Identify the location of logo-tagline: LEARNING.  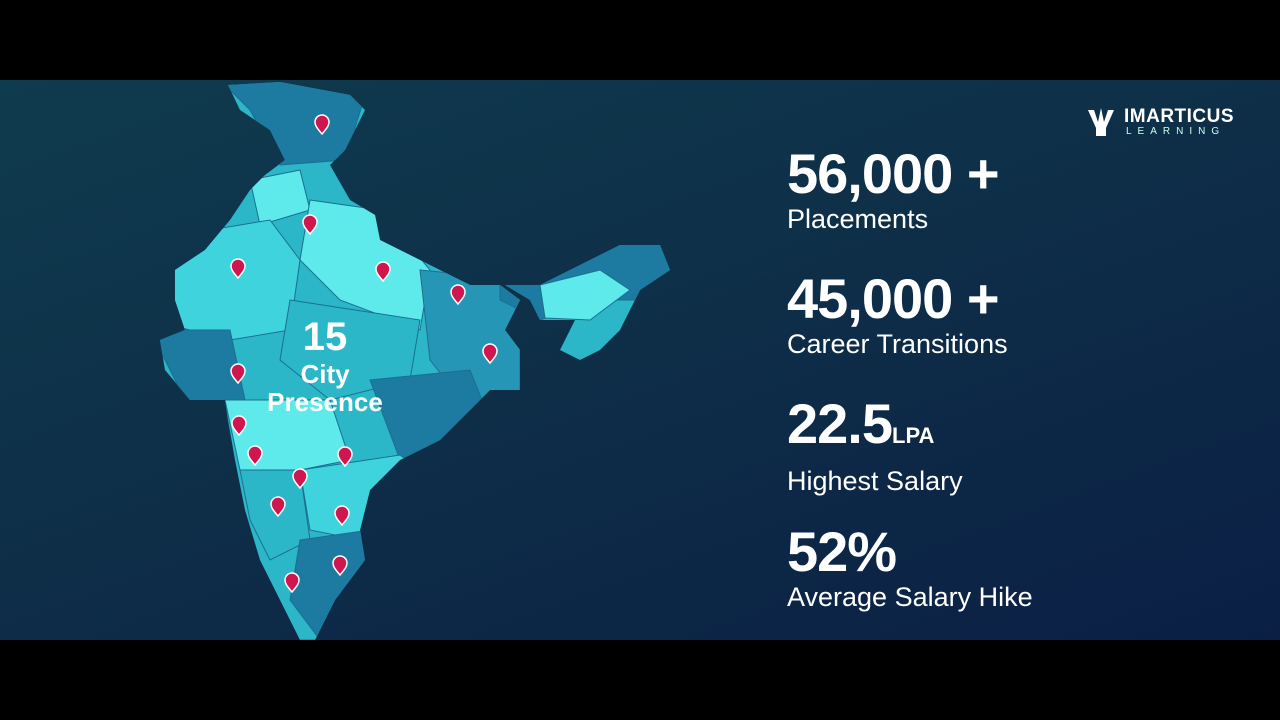
(1176, 131).